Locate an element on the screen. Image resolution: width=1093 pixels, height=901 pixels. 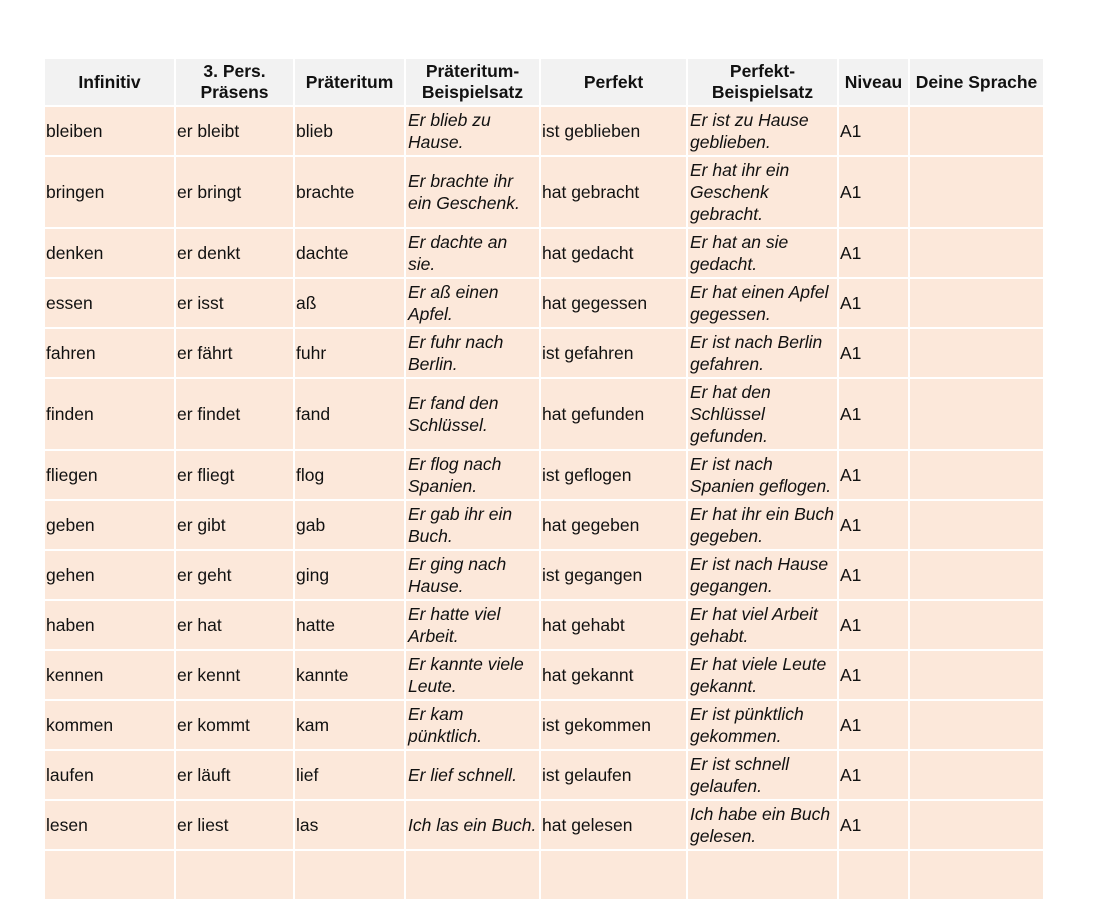
cell-praesens: er fliegt is located at coordinates (234, 475).